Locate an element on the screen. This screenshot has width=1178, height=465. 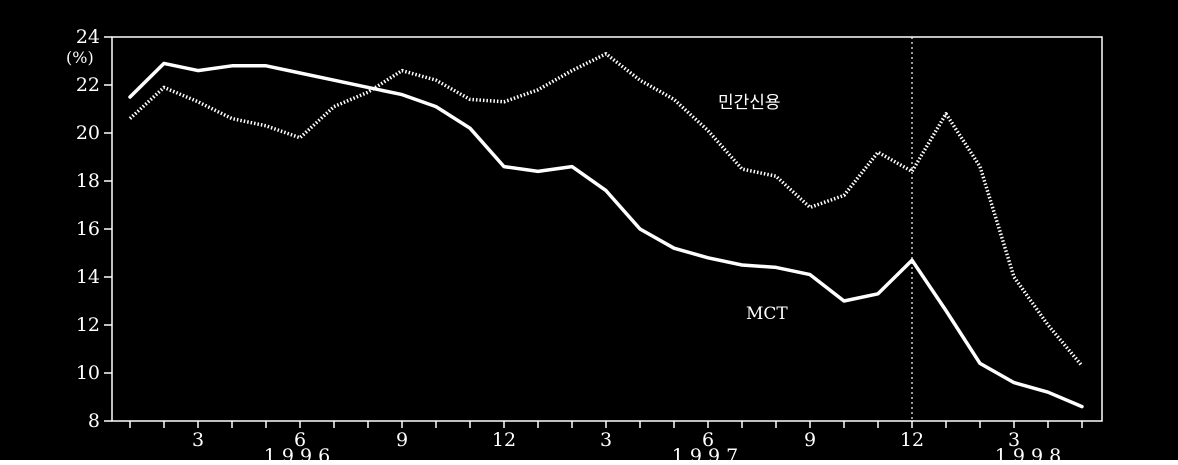
y-axis: 8 10 12 14 16 18 20 22 24 is located at coordinates (94, 229).